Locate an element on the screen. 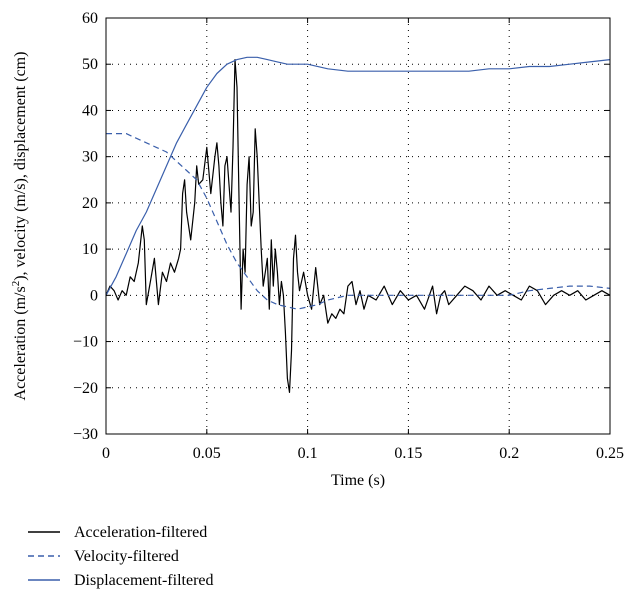 This screenshot has height=603, width=626. x-tick-label: 0.1 is located at coordinates (308, 453).